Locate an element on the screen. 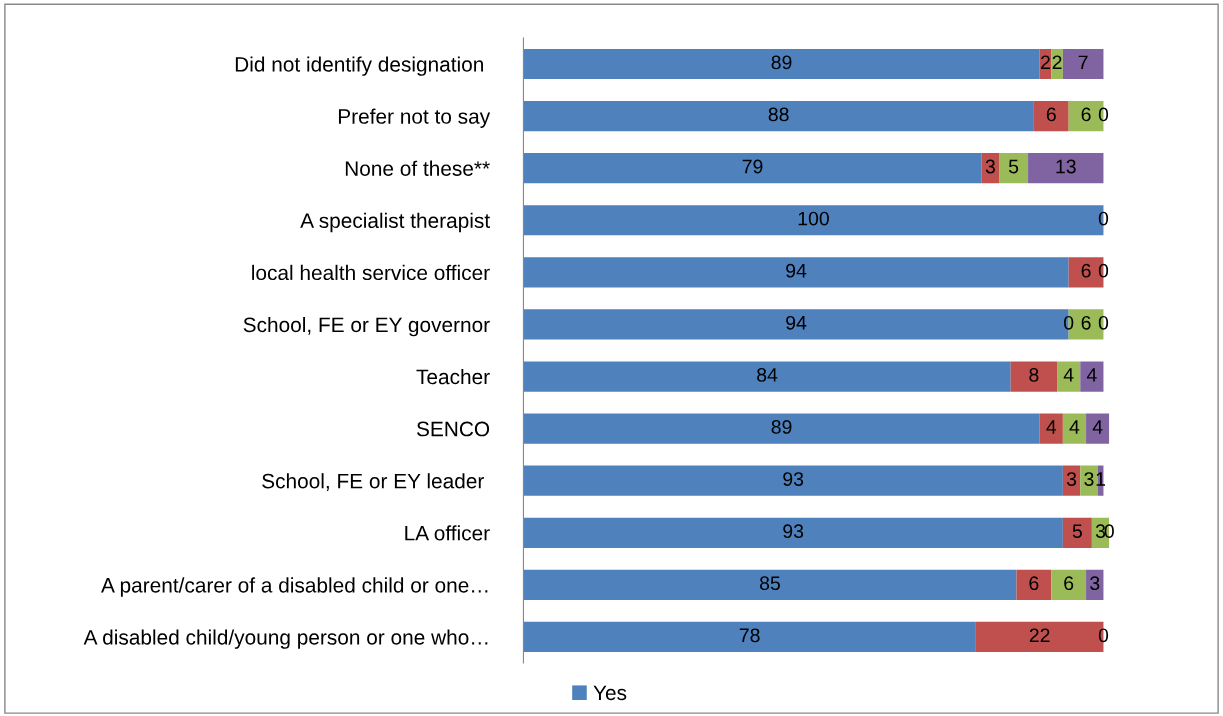 This screenshot has height=716, width=1223. data-label: 88 is located at coordinates (778, 114).